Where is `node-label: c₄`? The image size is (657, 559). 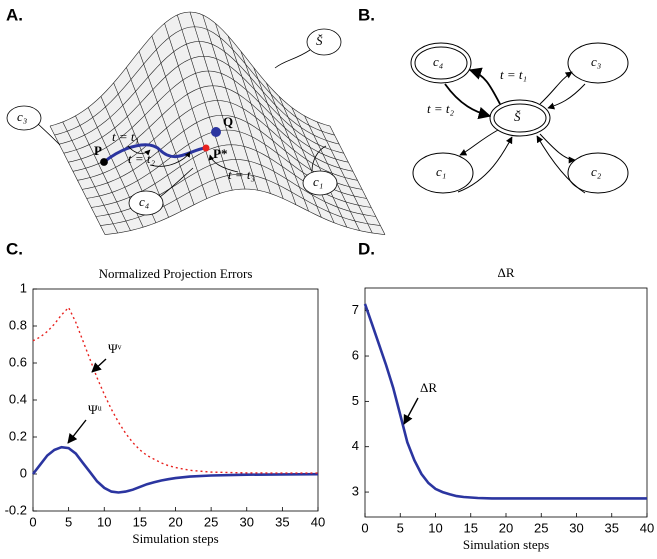 node-label: c₄ is located at coordinates (438, 61).